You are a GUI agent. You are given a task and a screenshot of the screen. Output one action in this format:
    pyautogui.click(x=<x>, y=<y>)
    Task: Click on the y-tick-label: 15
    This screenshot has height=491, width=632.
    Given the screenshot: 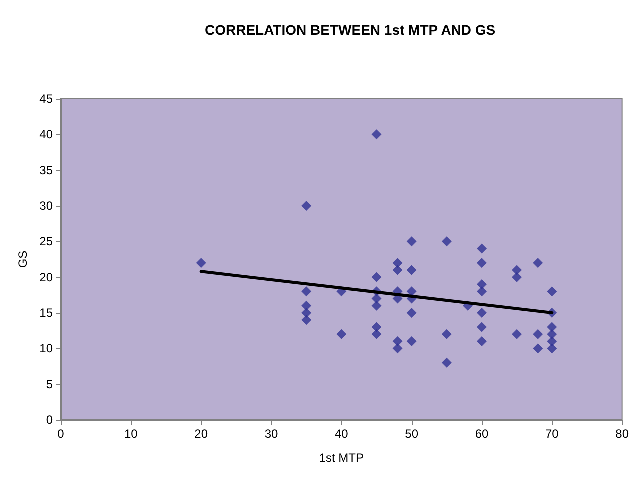 What is the action you would take?
    pyautogui.click(x=47, y=313)
    